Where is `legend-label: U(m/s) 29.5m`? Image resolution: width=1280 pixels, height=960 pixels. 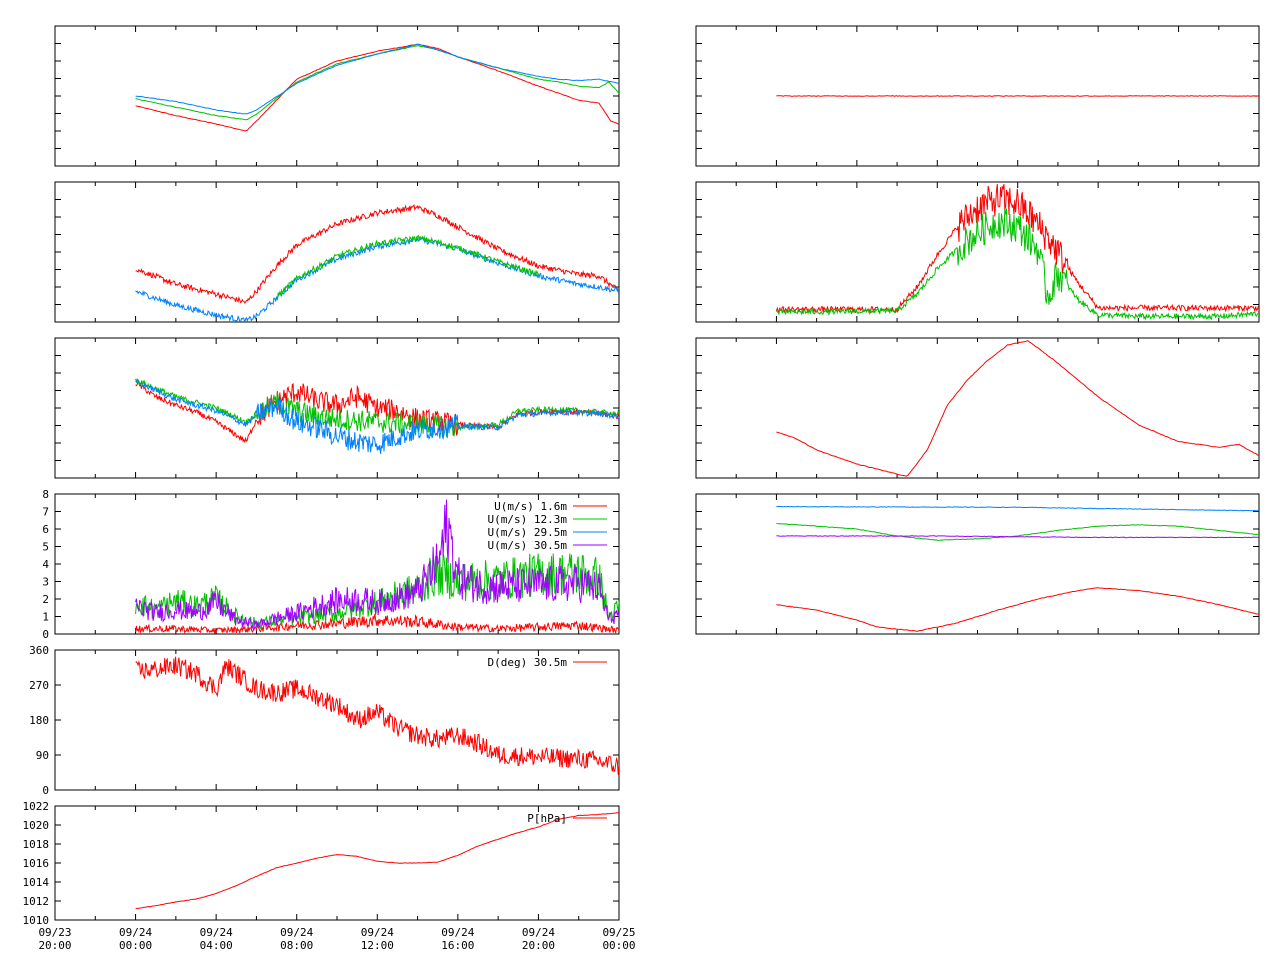 legend-label: U(m/s) 29.5m is located at coordinates (528, 532).